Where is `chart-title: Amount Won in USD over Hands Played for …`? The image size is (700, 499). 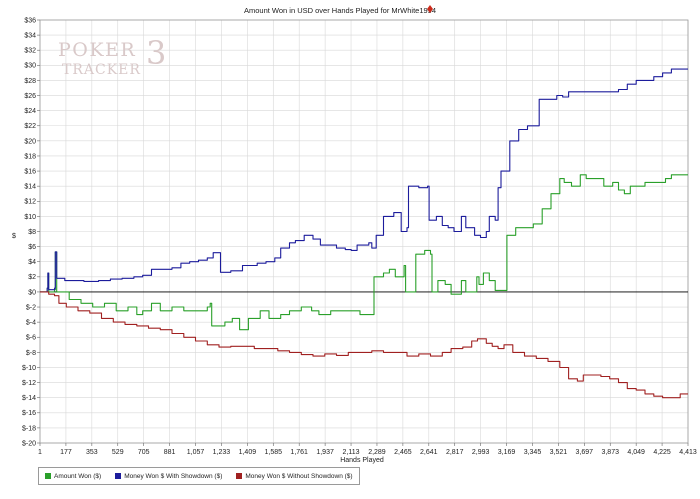 chart-title: Amount Won in USD over Hands Played for … is located at coordinates (340, 10).